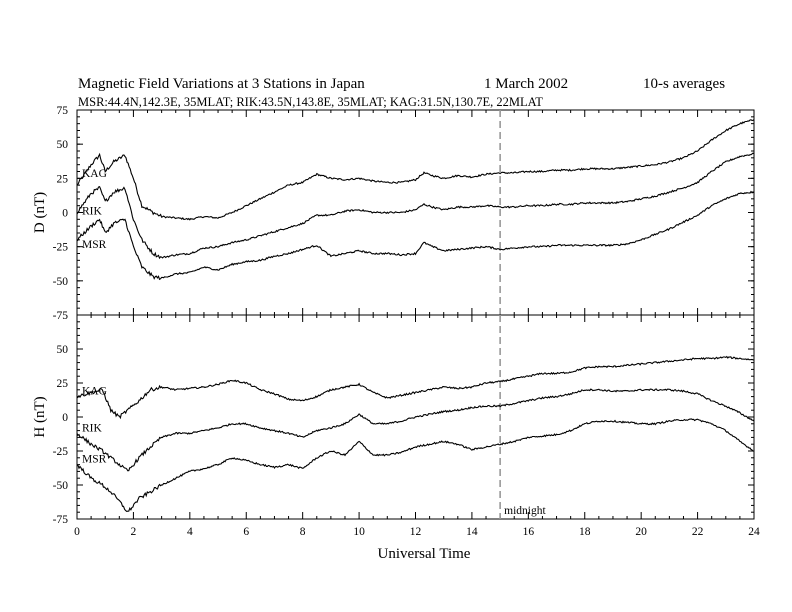 The height and width of the screenshot is (612, 792). I want to click on h-series-label-kag: KAG, so click(94, 392).